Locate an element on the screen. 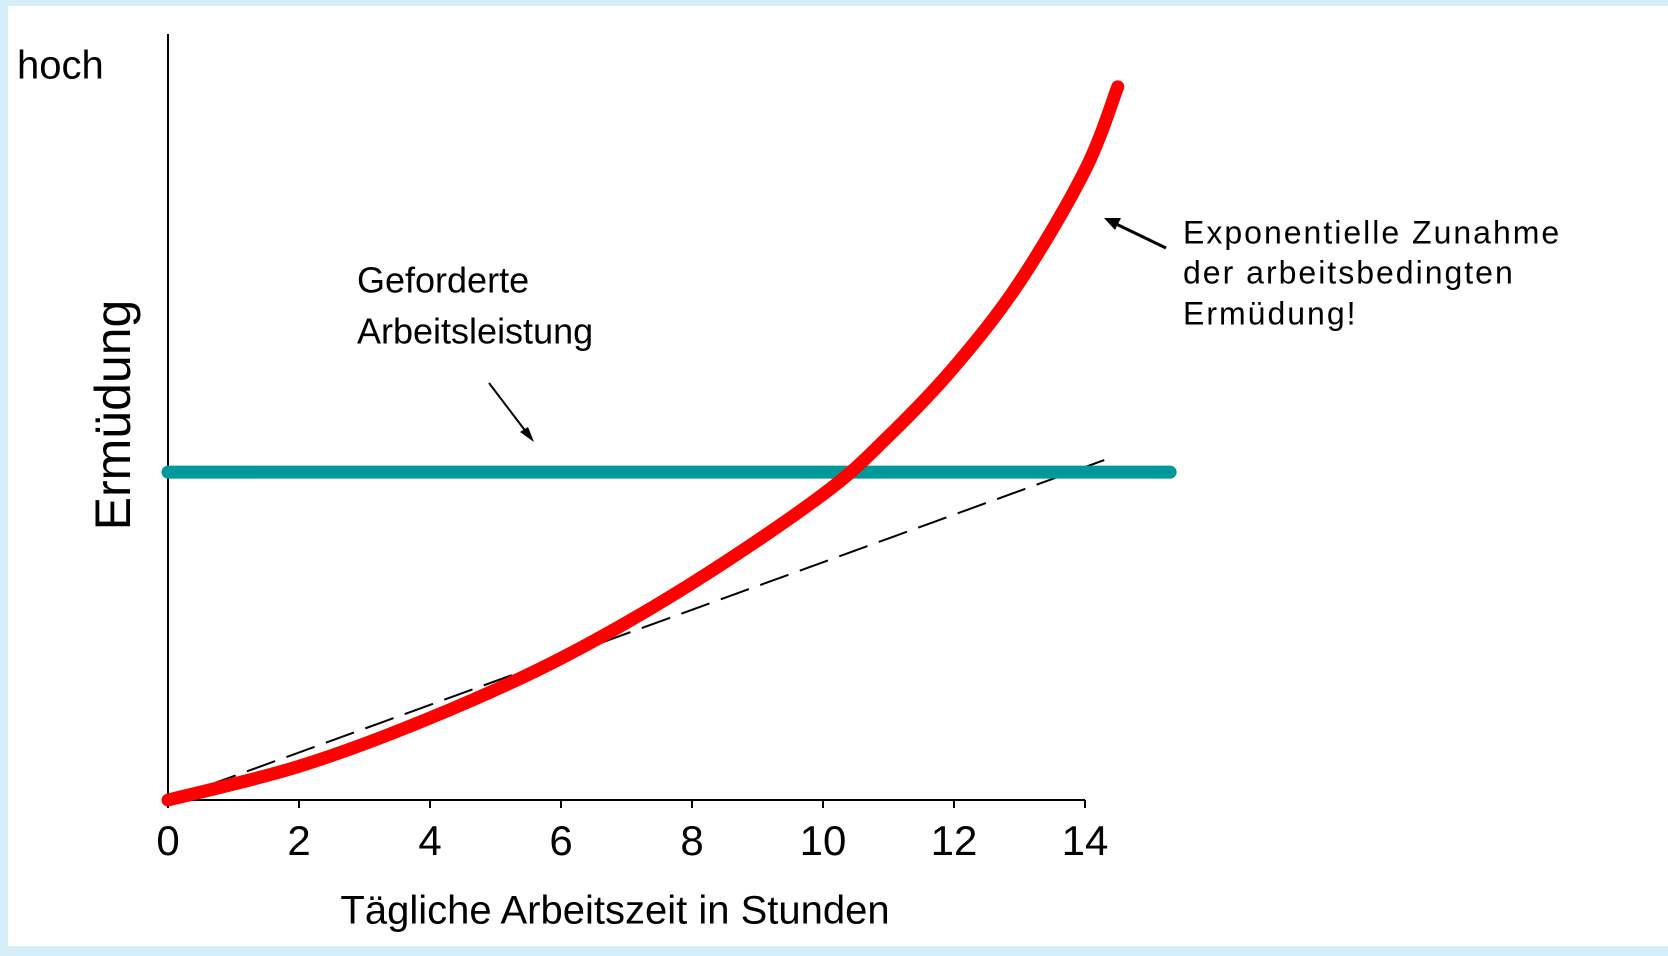 The width and height of the screenshot is (1668, 956). annotation: Ermüdung! is located at coordinates (1270, 313).